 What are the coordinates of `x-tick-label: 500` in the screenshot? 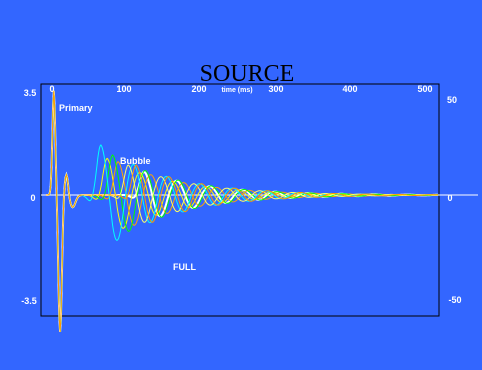 It's located at (424, 89).